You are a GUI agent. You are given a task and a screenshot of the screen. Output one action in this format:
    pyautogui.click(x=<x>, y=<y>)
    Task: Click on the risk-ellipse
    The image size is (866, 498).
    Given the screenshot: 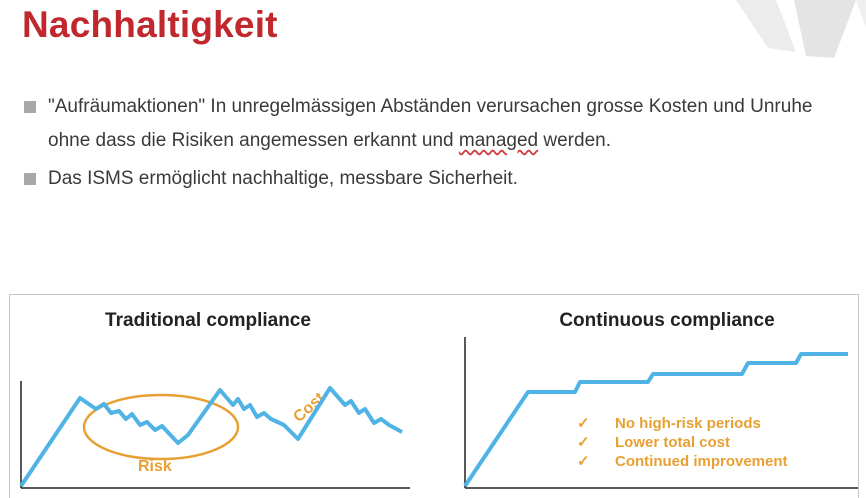 What is the action you would take?
    pyautogui.click(x=161, y=427)
    